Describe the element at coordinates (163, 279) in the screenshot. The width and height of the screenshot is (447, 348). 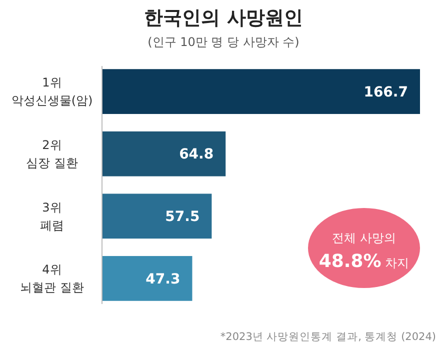
I see `data-label: 47.3` at that location.